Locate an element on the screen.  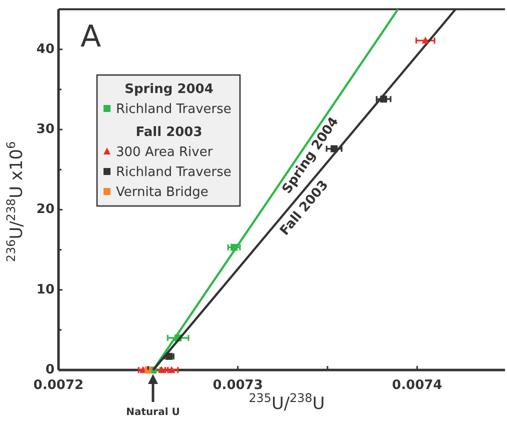
y-tick-label: 20 is located at coordinates (45, 210).